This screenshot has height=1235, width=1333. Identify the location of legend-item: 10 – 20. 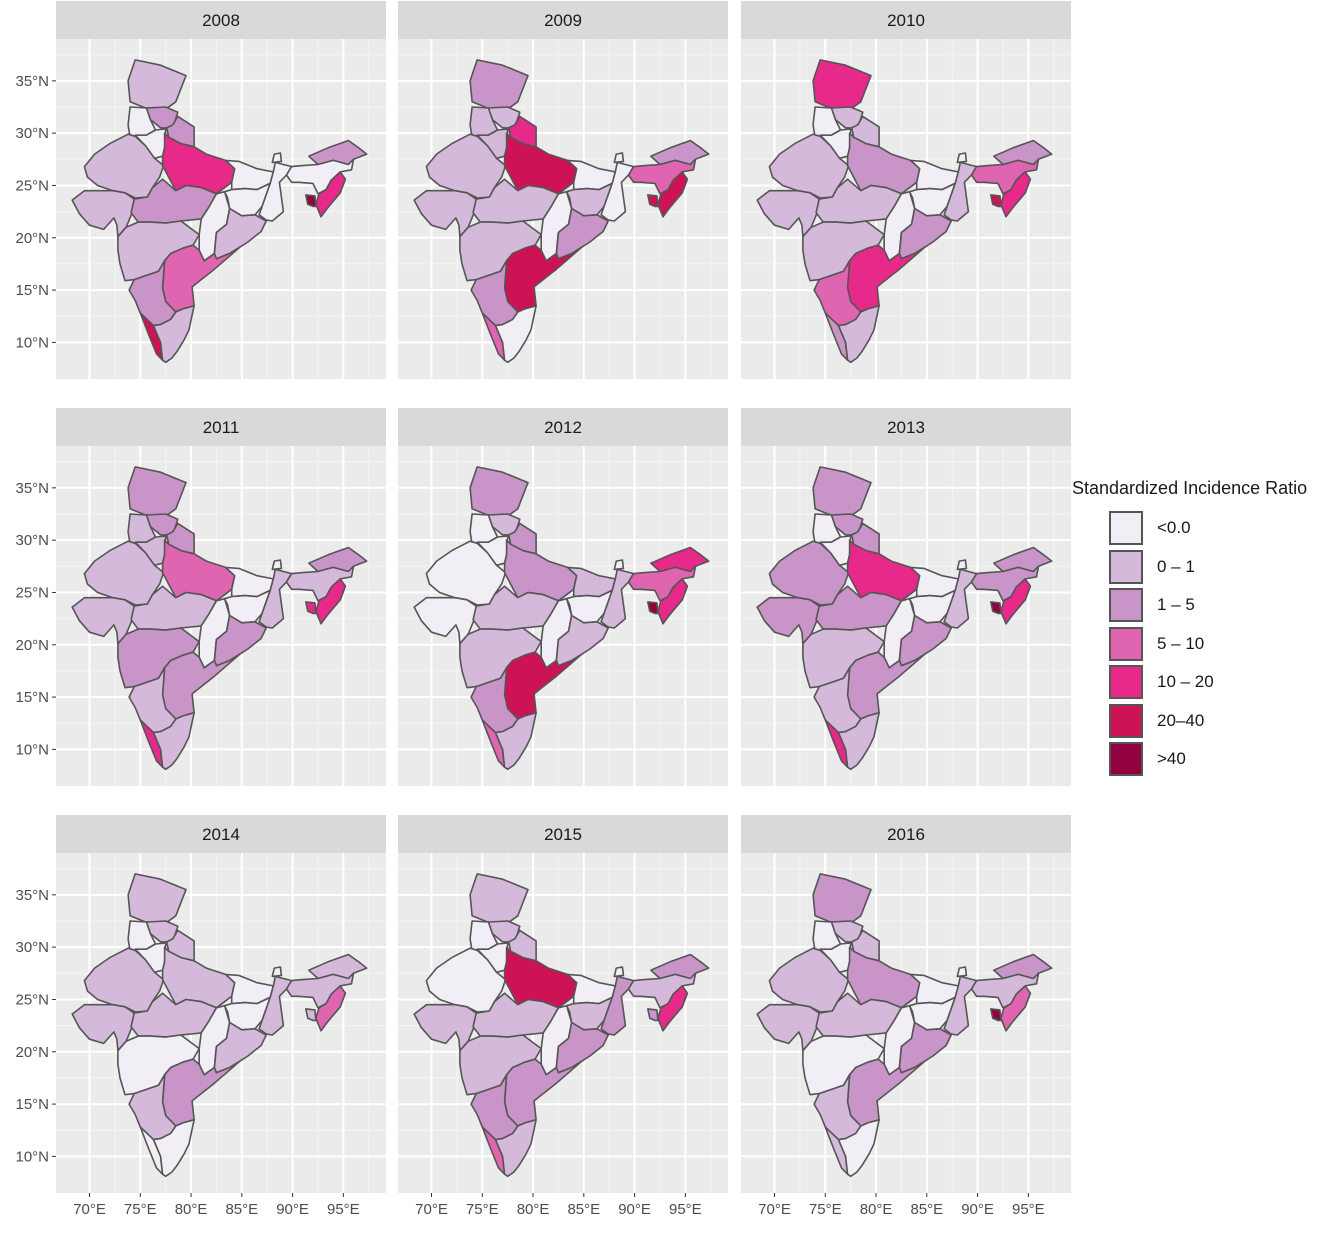
(1202, 682).